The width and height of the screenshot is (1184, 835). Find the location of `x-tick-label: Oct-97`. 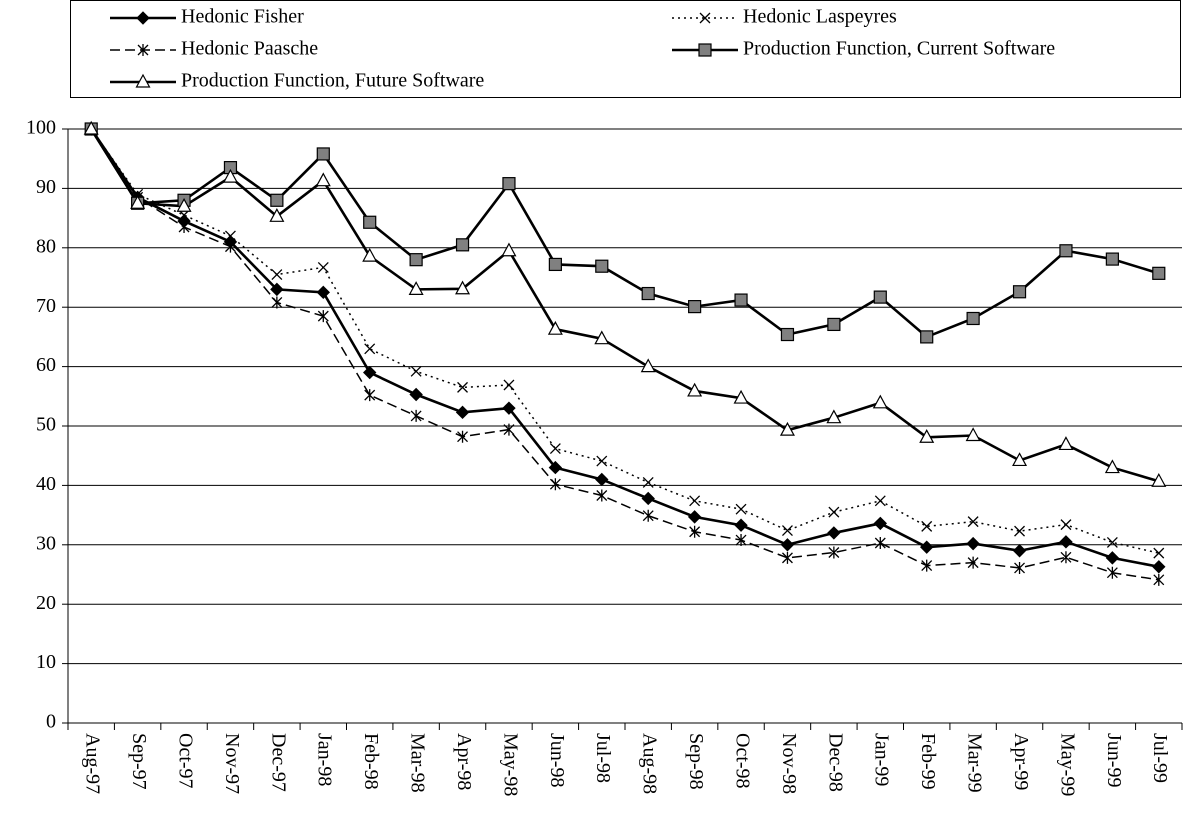

x-tick-label: Oct-97 is located at coordinates (185, 761).